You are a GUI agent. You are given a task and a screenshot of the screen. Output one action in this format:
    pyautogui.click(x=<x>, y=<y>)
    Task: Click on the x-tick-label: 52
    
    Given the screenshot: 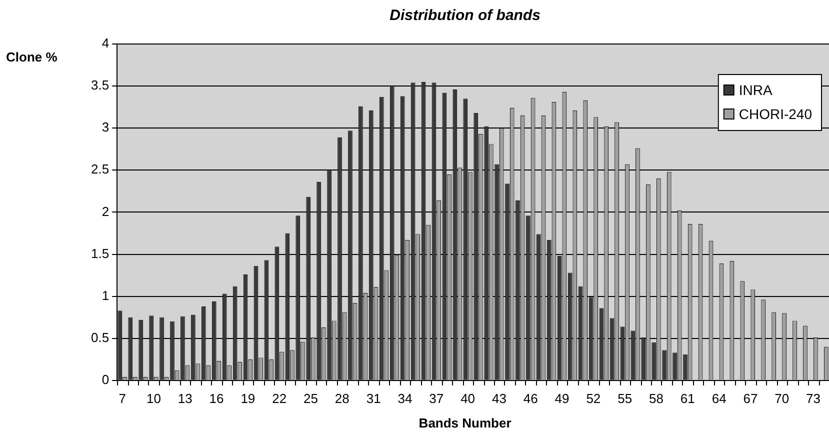 What is the action you would take?
    pyautogui.click(x=593, y=398)
    